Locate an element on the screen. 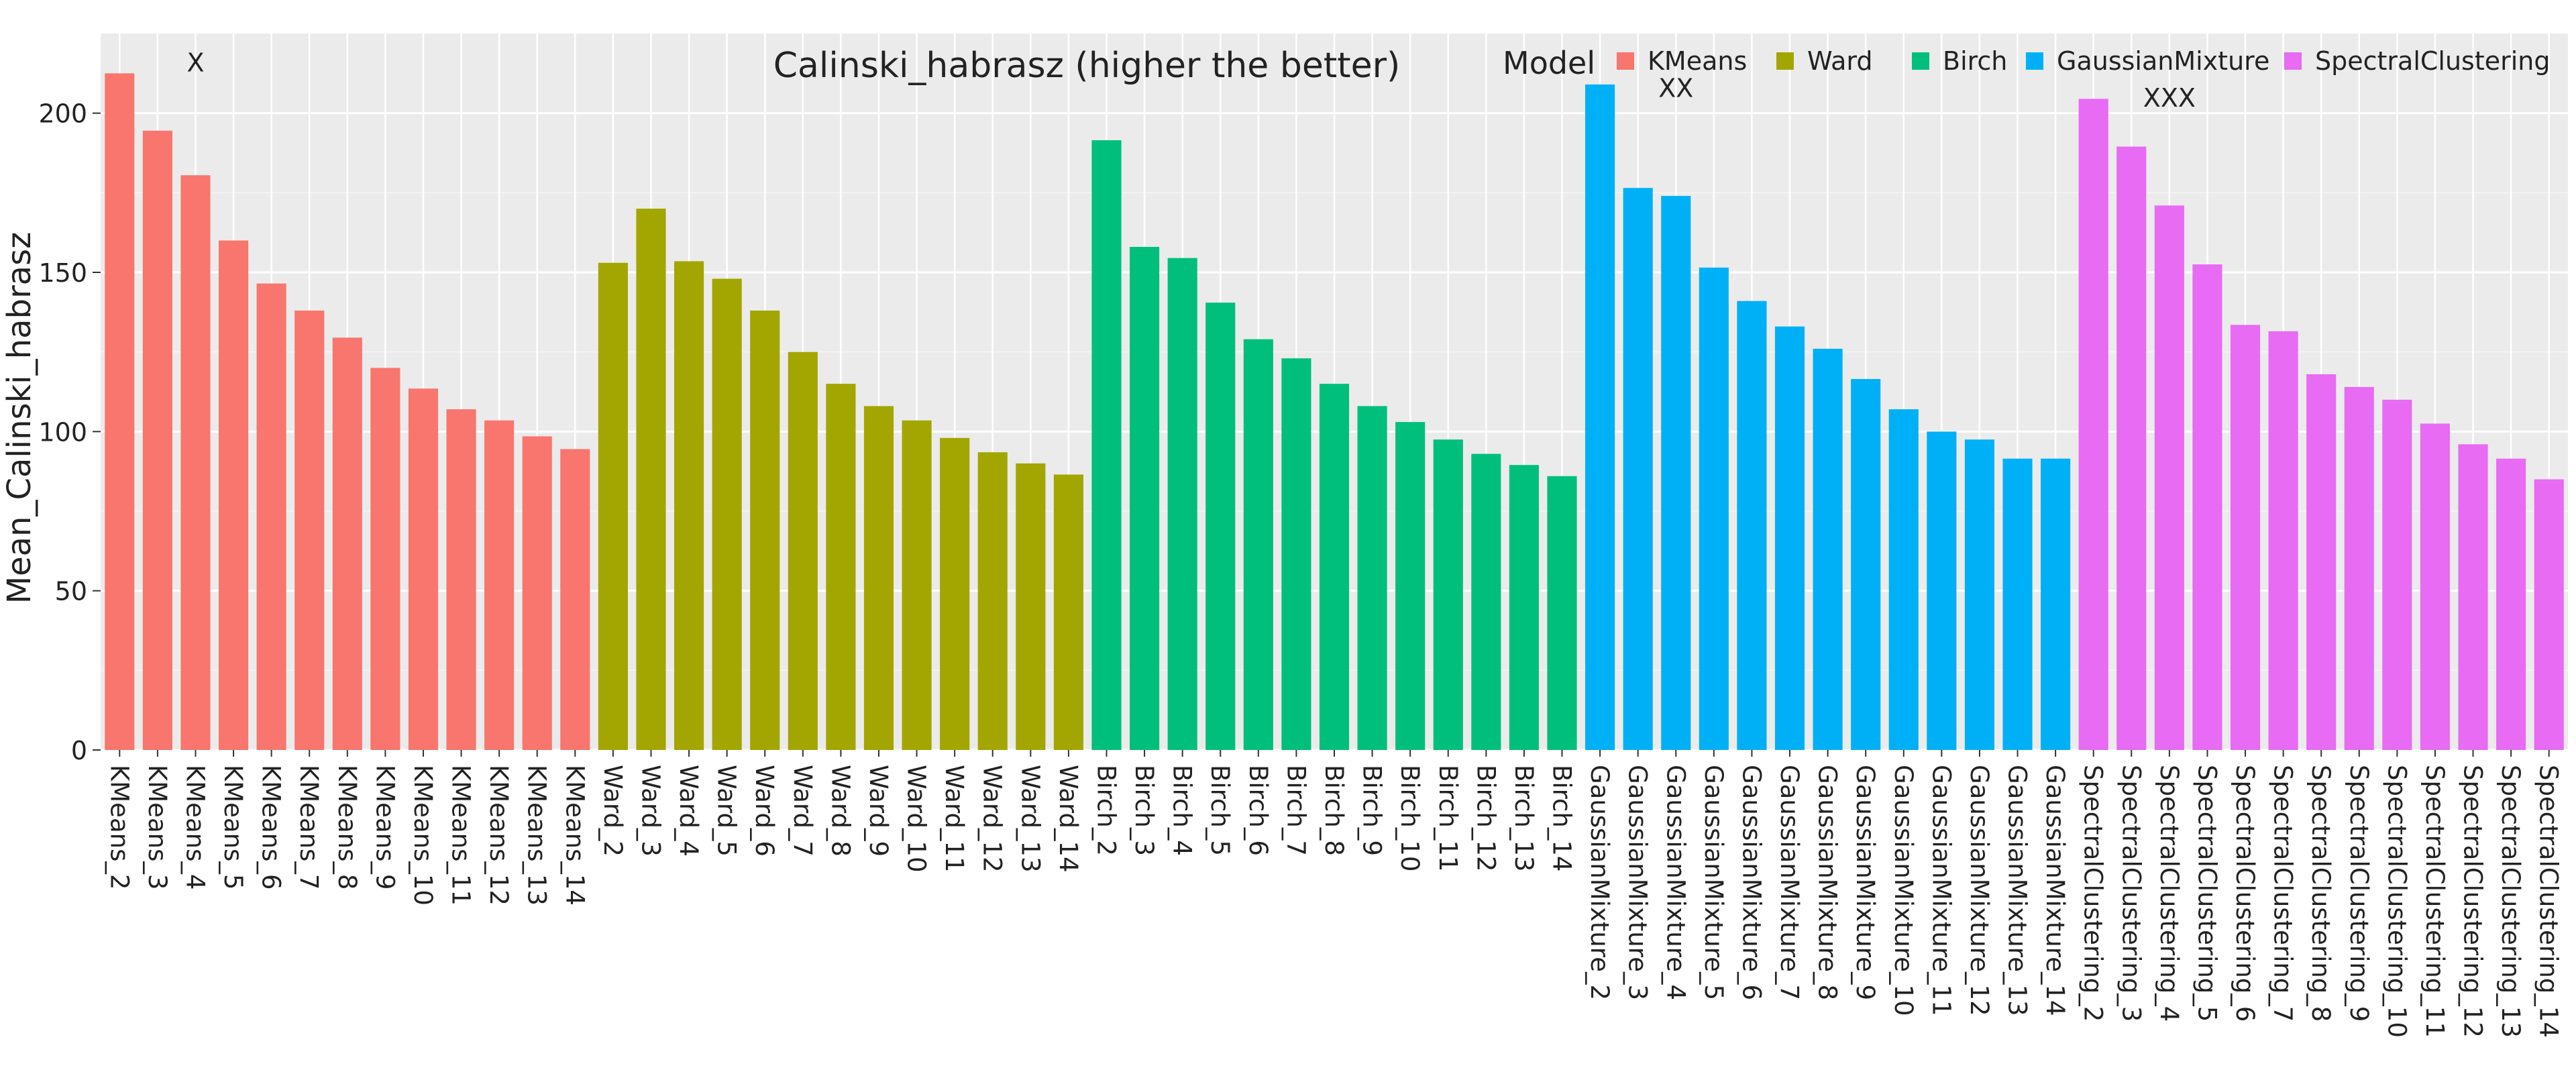 This screenshot has width=2576, height=1076. x-tick-label: Ward_7 is located at coordinates (802, 811).